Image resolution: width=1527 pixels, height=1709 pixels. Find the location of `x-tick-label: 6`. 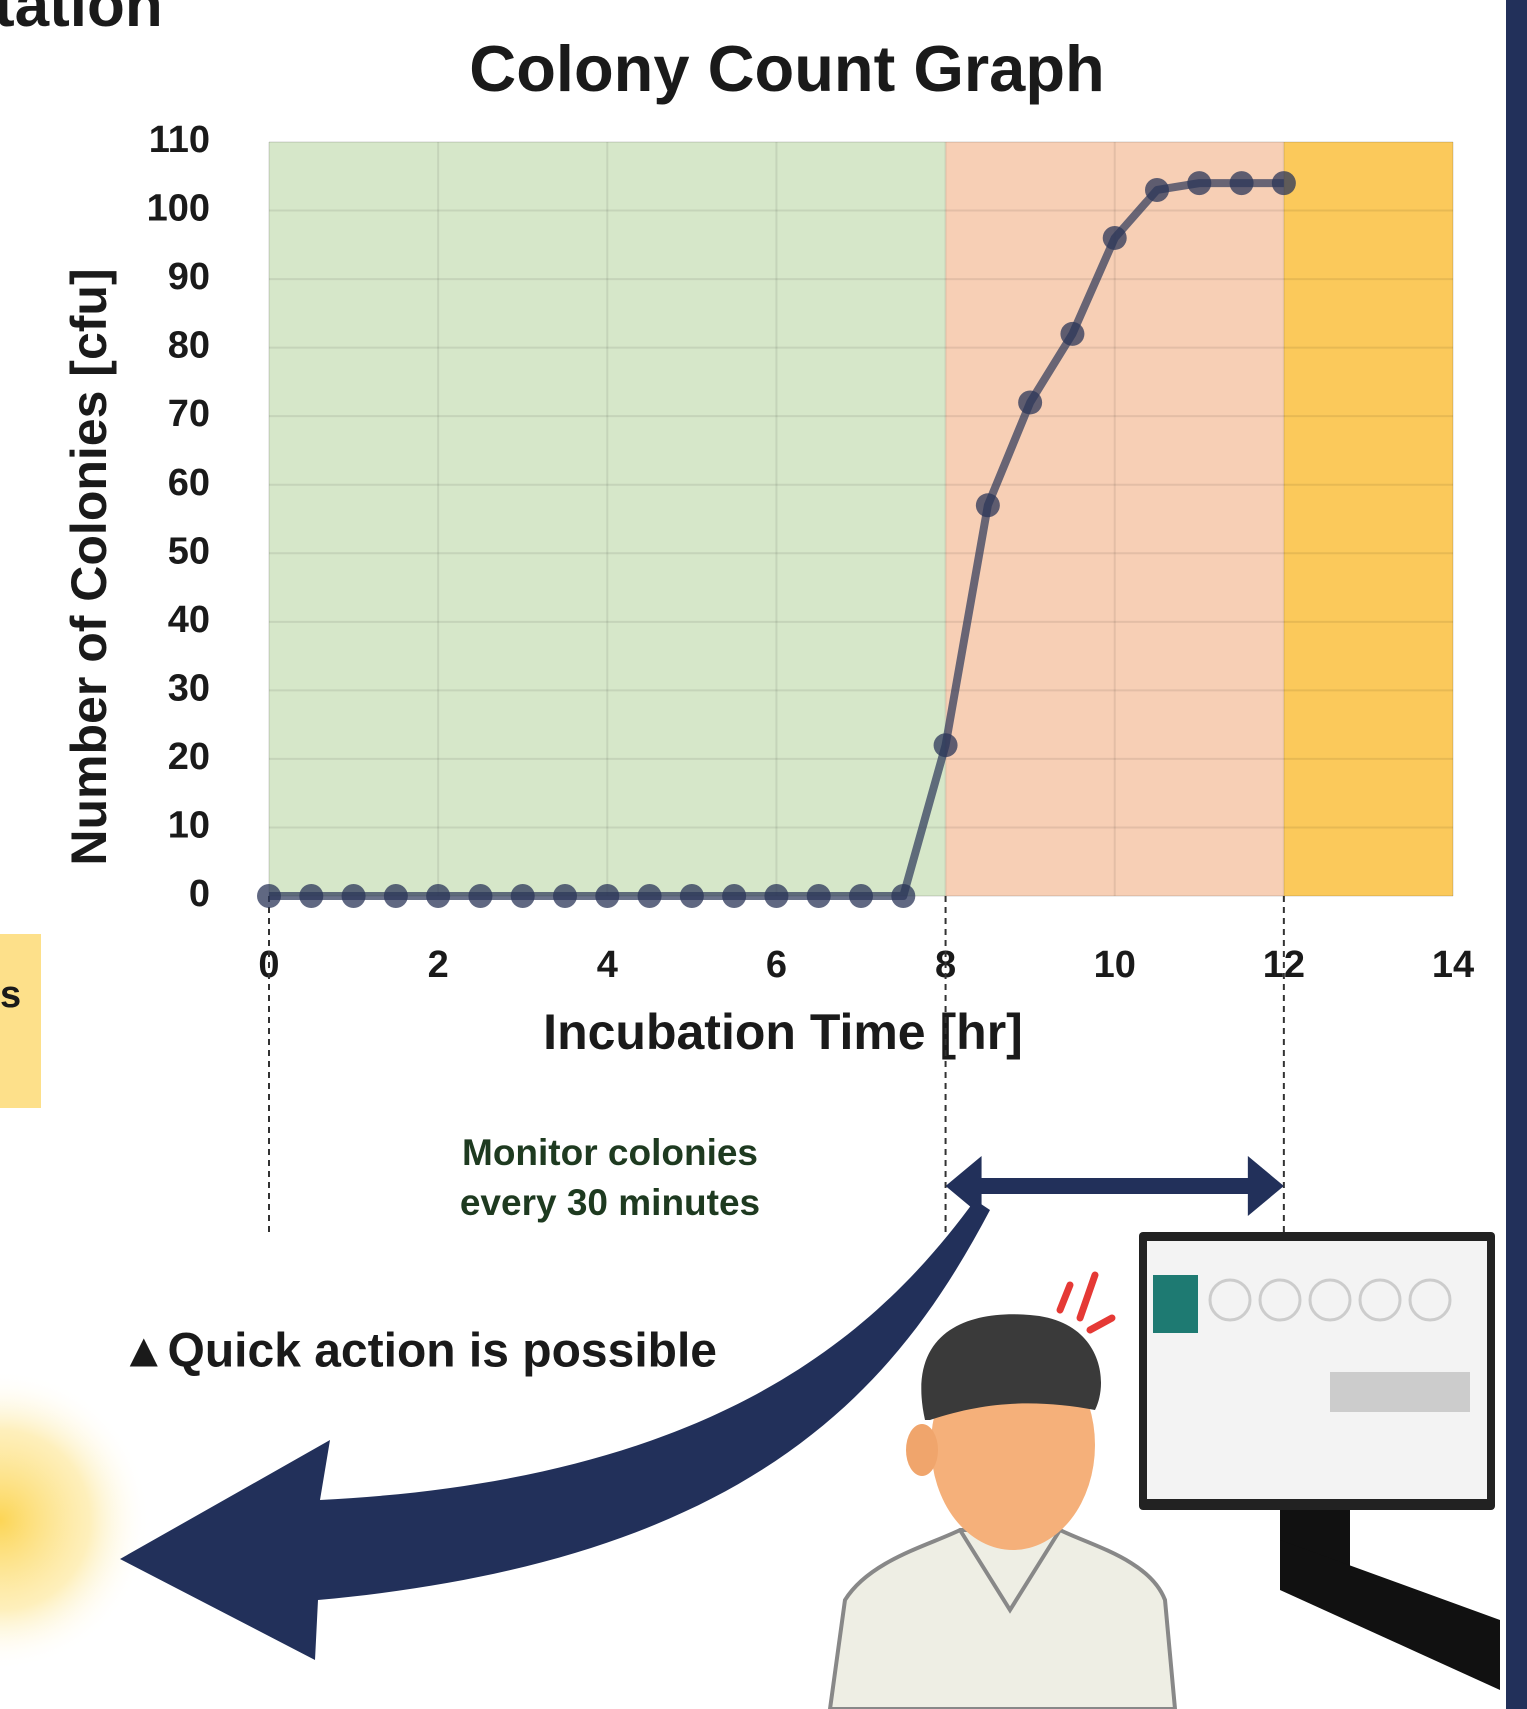

x-tick-label: 6 is located at coordinates (776, 965).